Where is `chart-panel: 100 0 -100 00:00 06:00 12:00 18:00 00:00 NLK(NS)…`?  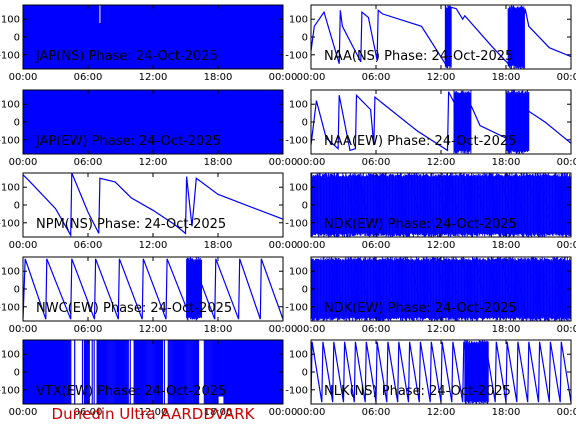 chart-panel: 100 0 -100 00:00 06:00 12:00 18:00 00:00 NLK(NS)… is located at coordinates (430, 378).